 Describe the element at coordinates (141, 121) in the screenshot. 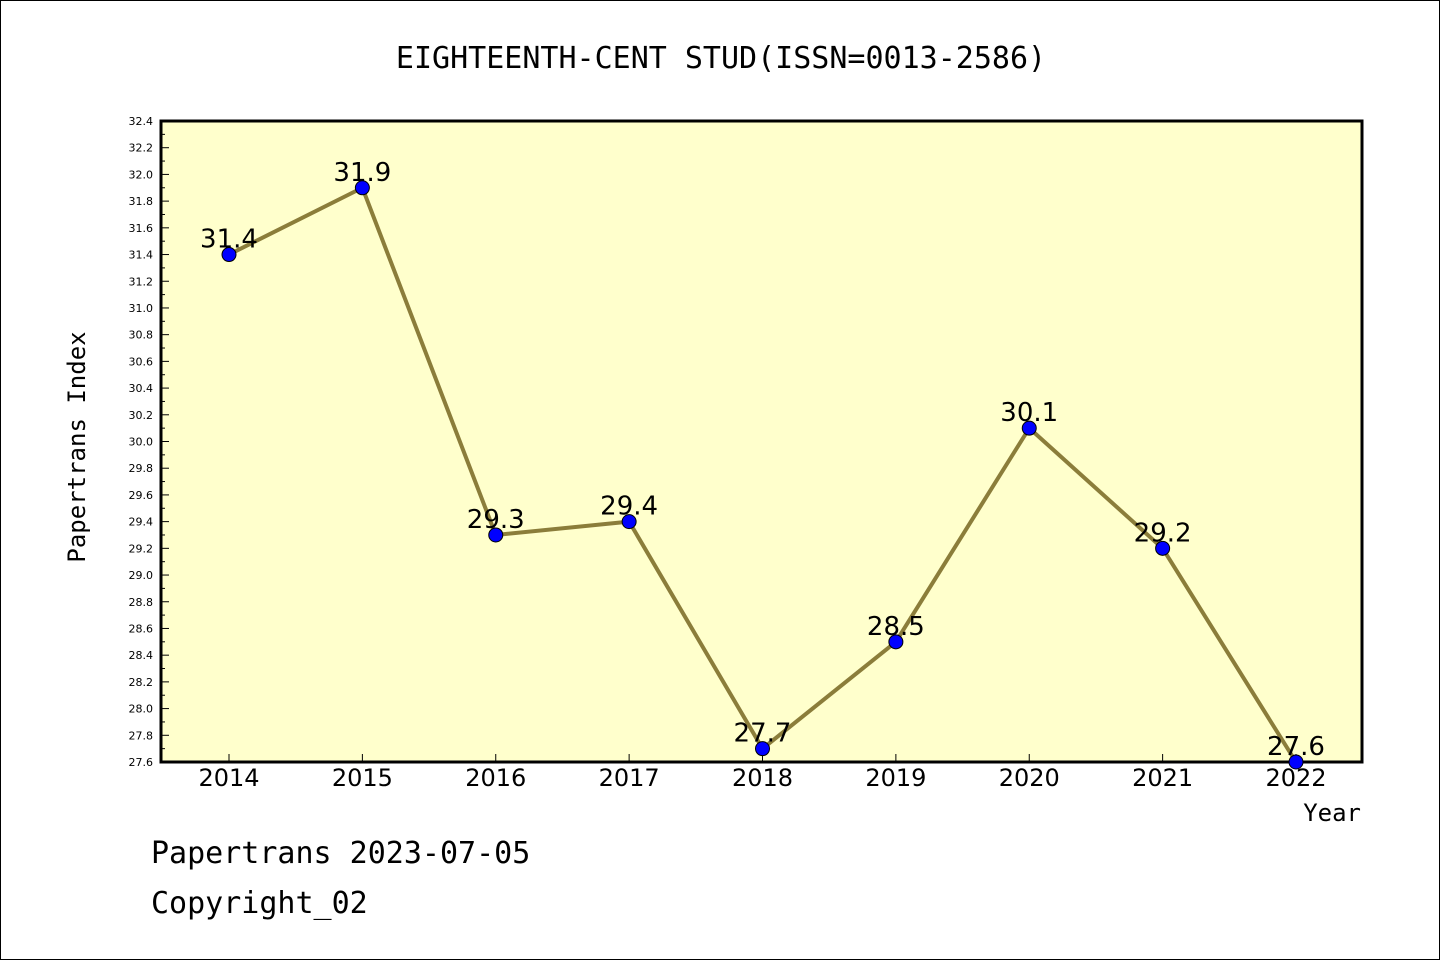

I see `y-tick-label: 32.4` at that location.